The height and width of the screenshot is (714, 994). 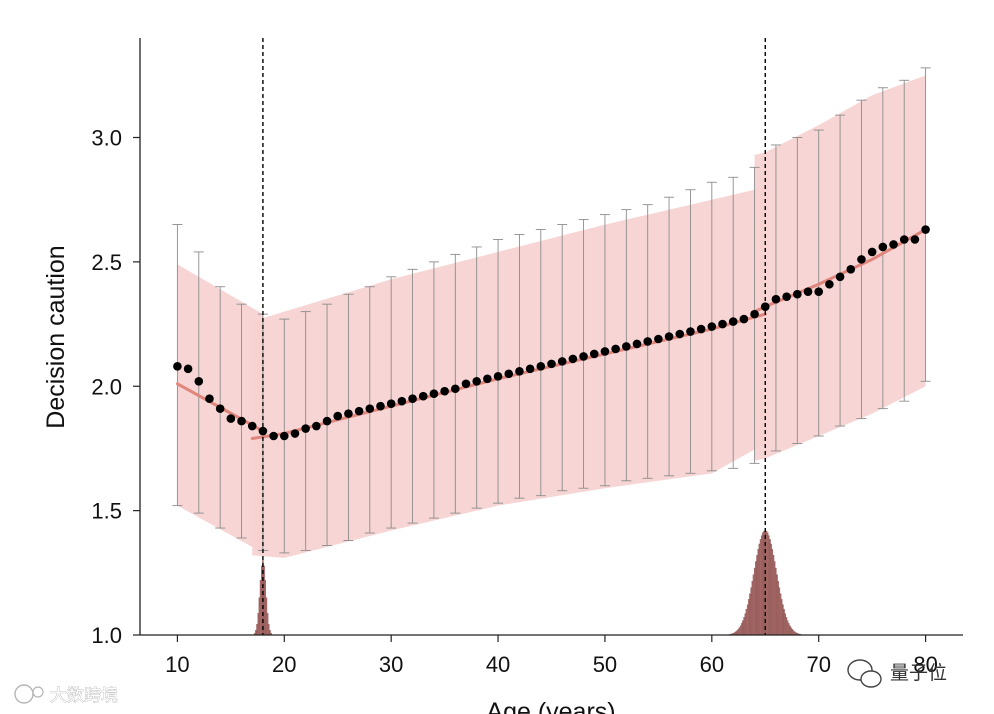 What do you see at coordinates (66, 695) in the screenshot?
I see `watermark-left: 大数跨境` at bounding box center [66, 695].